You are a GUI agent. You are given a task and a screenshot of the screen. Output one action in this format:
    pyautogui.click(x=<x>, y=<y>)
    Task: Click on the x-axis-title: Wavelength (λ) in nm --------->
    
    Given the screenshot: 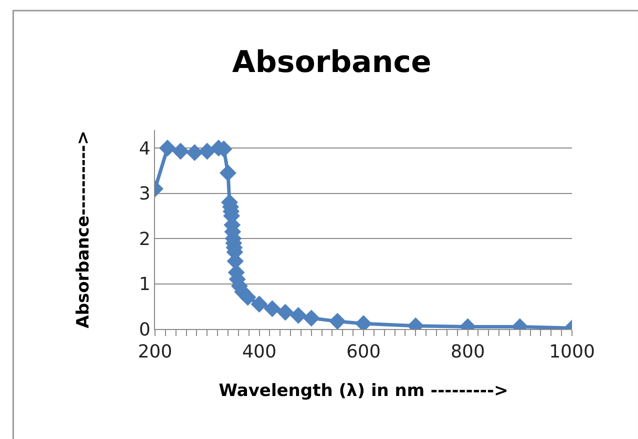 What is the action you would take?
    pyautogui.click(x=363, y=391)
    